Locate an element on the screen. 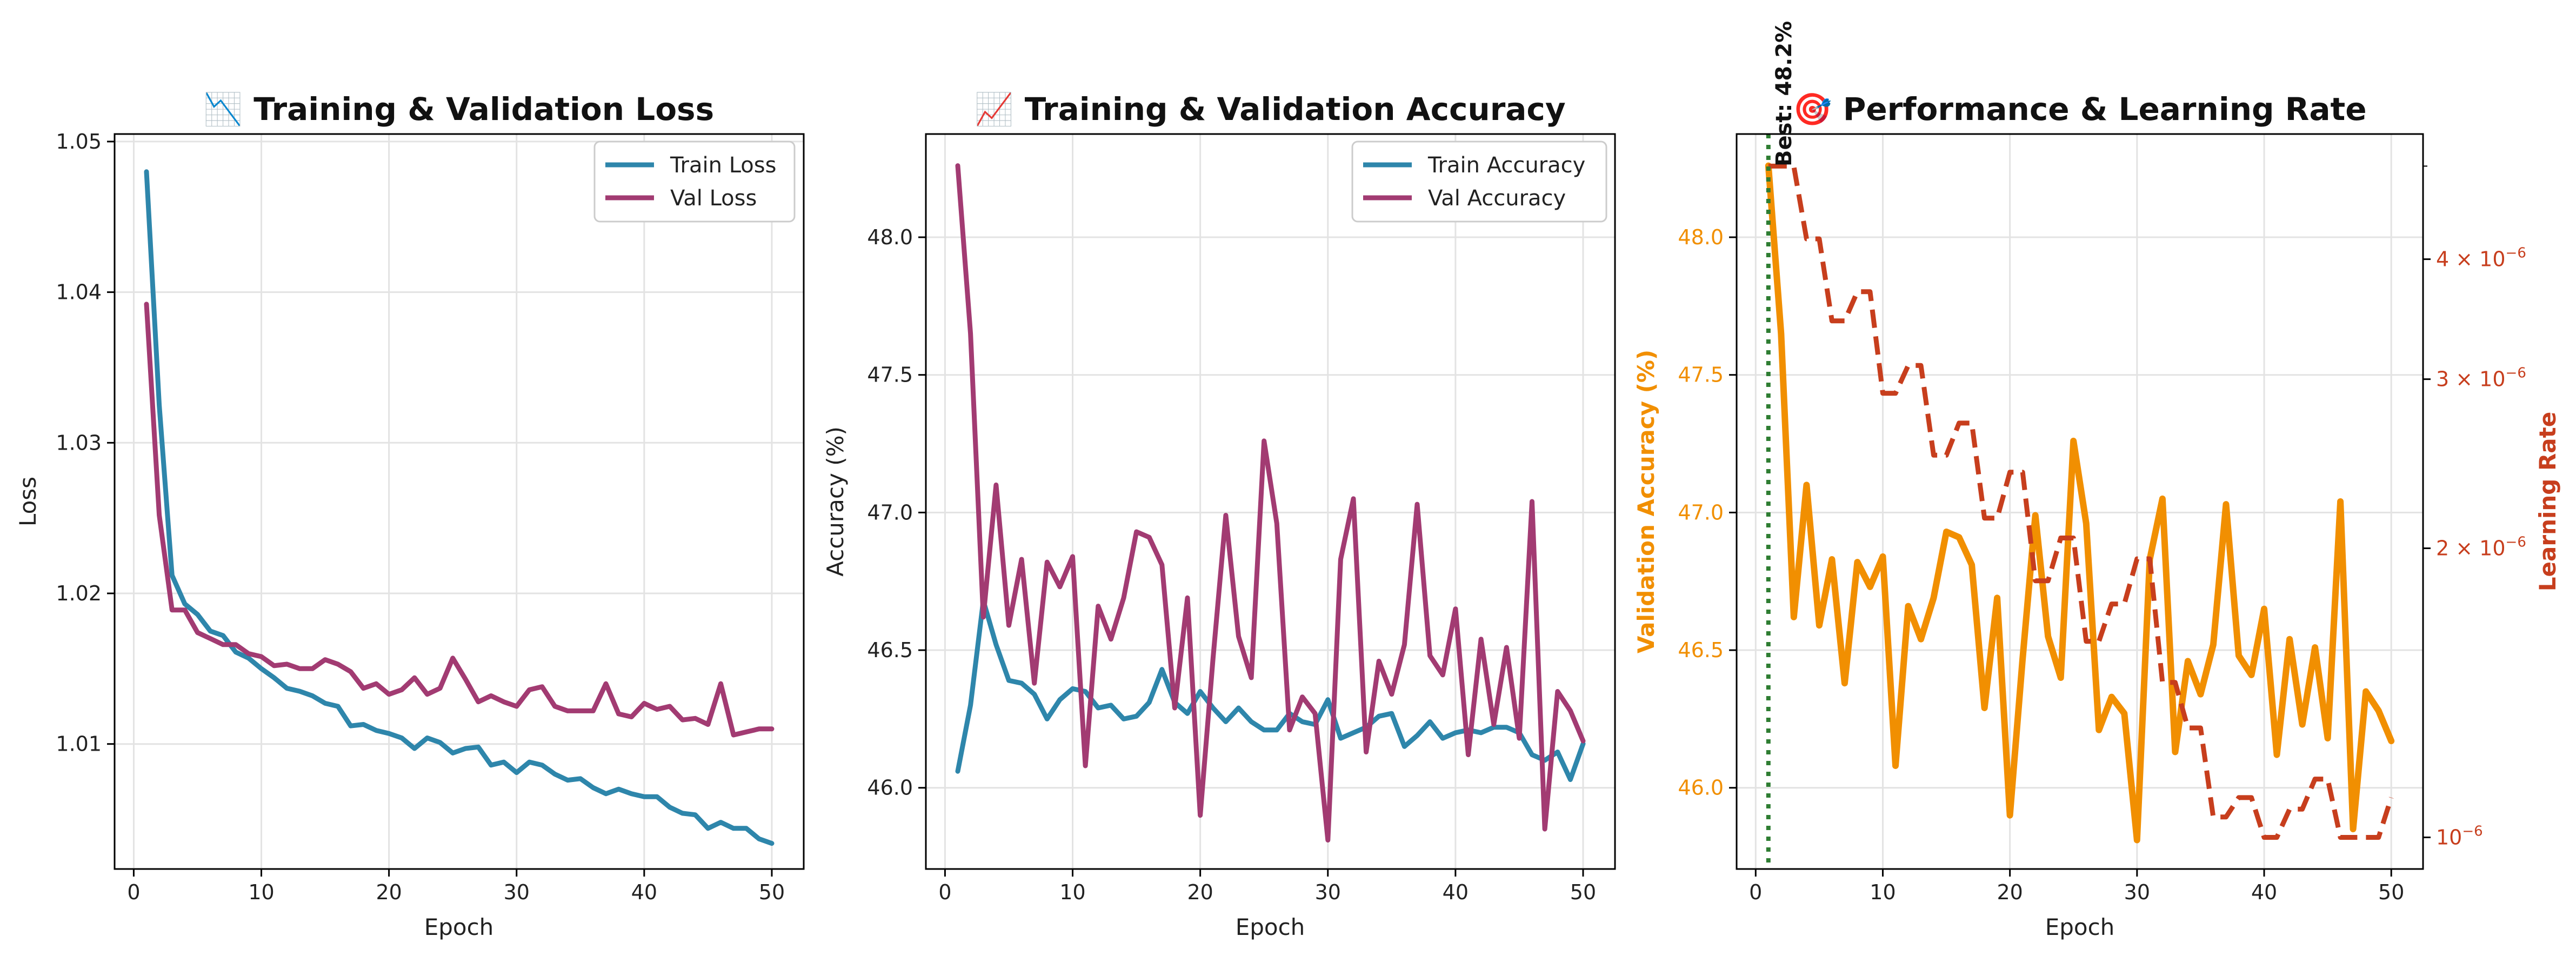 This screenshot has width=2576, height=956. loss-x-tick-label: 20 is located at coordinates (389, 892).